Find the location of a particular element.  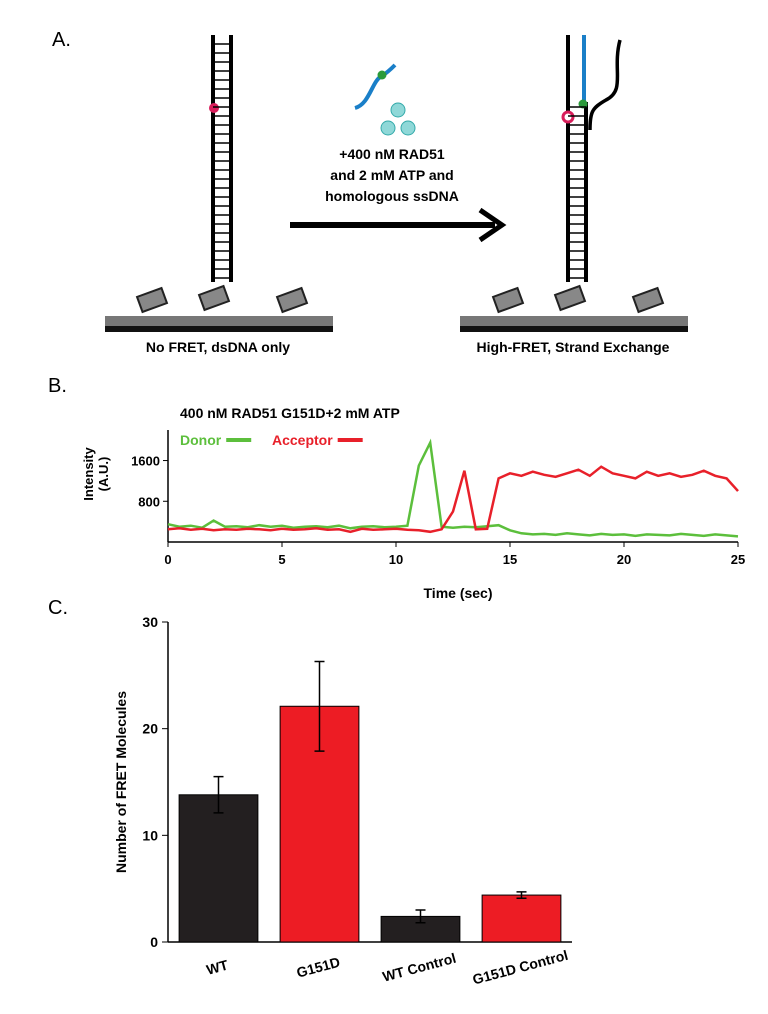

legend-label: Donor is located at coordinates (201, 440).